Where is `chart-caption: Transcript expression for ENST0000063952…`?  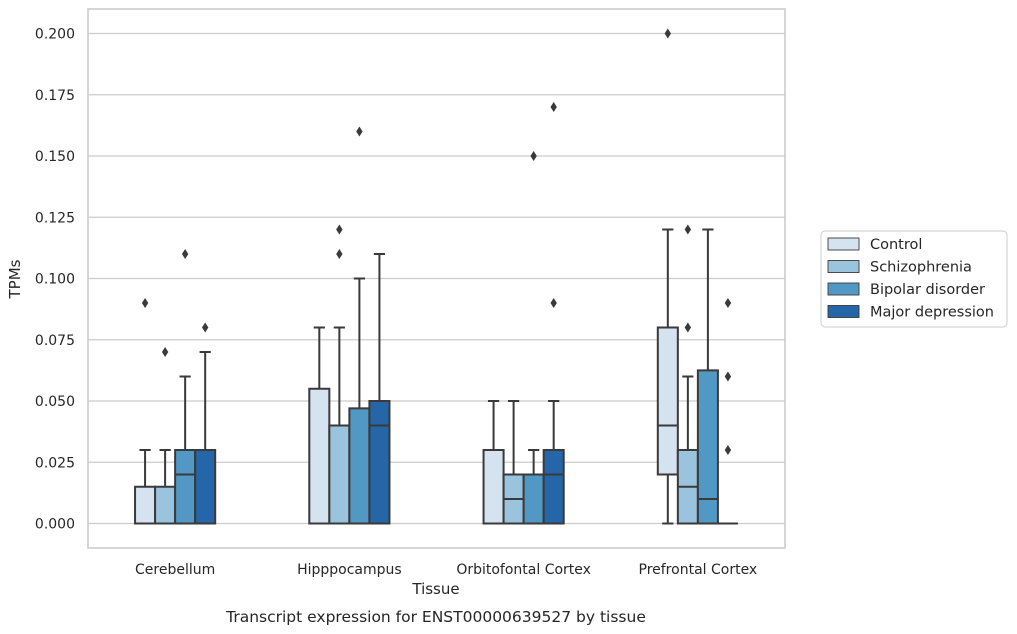 chart-caption: Transcript expression for ENST0000063952… is located at coordinates (435, 617).